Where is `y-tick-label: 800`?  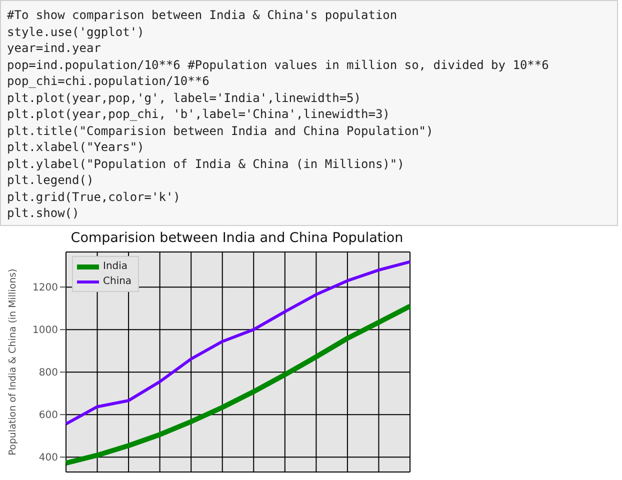 y-tick-label: 800 is located at coordinates (48, 373).